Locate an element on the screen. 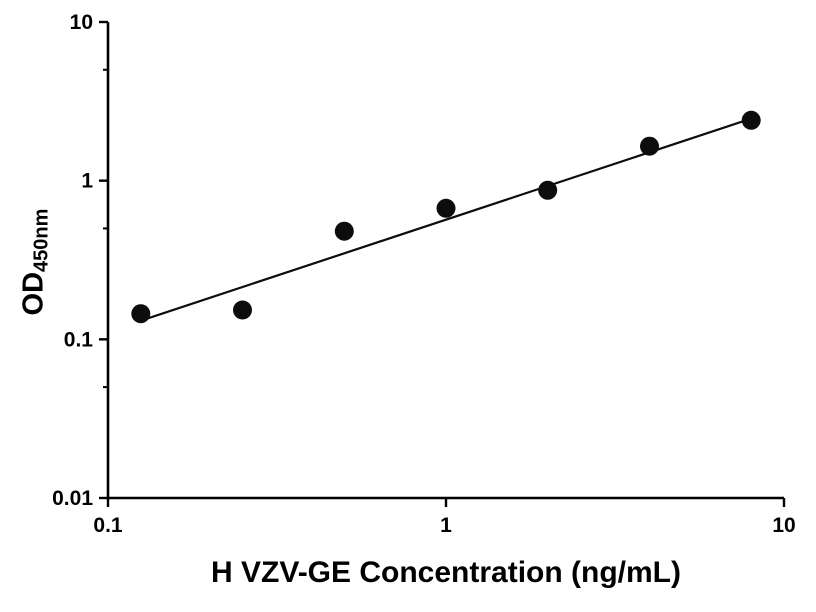 This screenshot has width=816, height=612. x-tick-label: 0.1 is located at coordinates (108, 525).